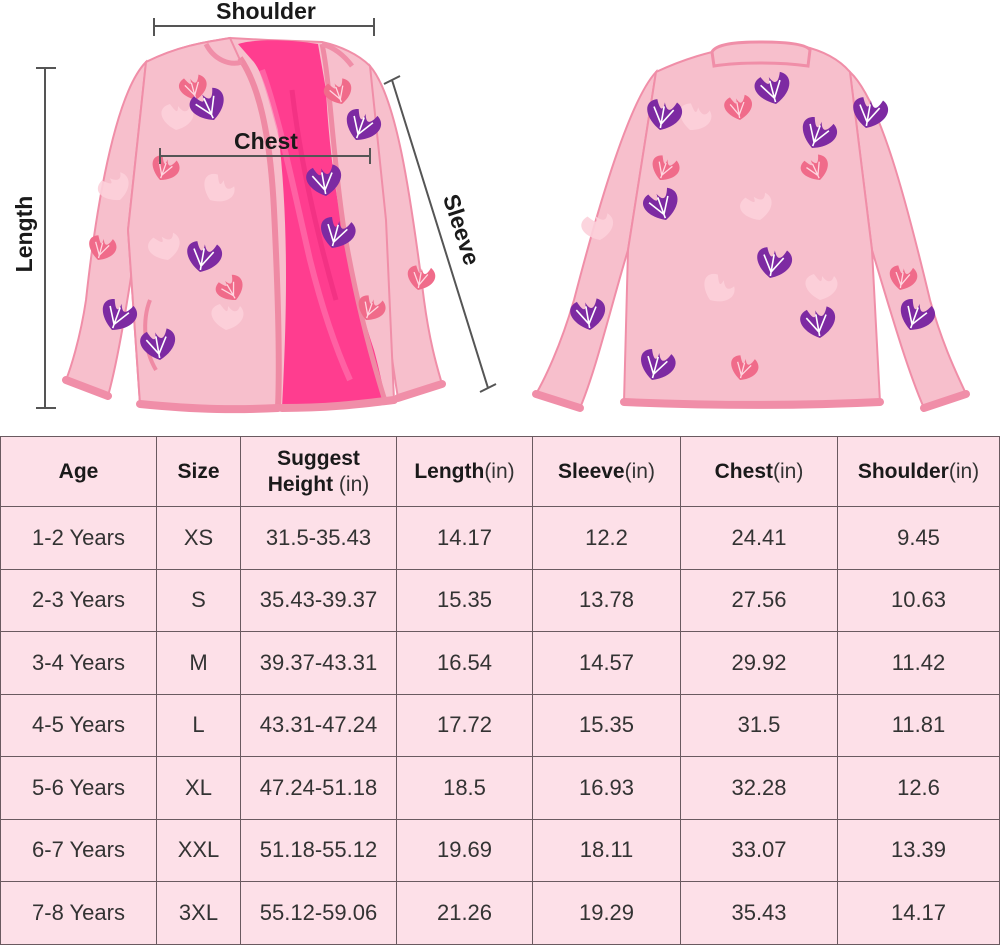 The image size is (1000, 945). I want to click on cell-sleeve: 13.78, so click(606, 600).